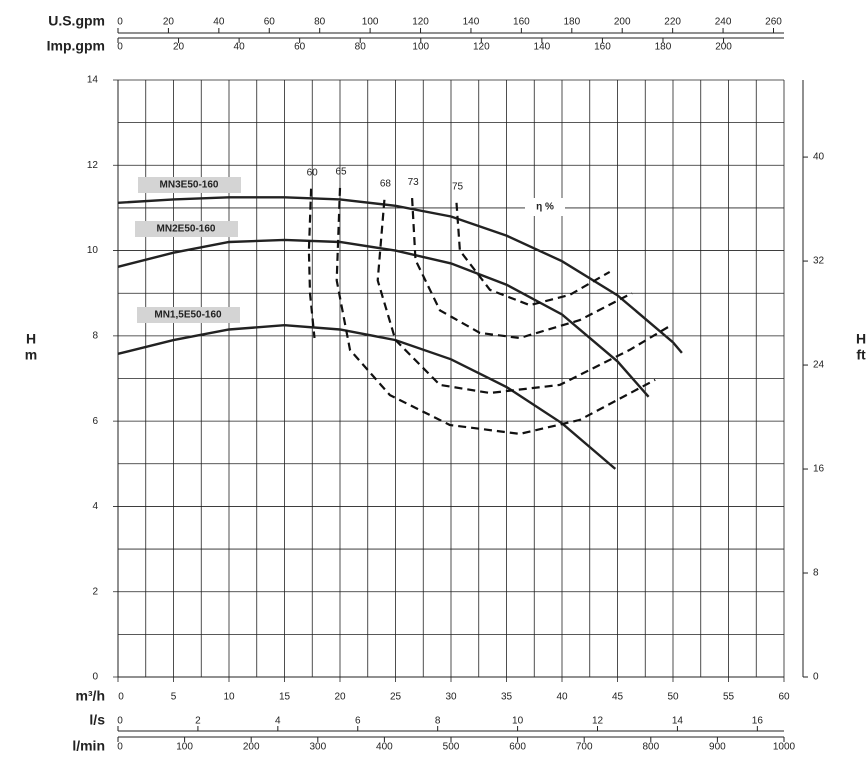  Describe the element at coordinates (229, 697) in the screenshot. I see `x-tick-label: 10` at that location.